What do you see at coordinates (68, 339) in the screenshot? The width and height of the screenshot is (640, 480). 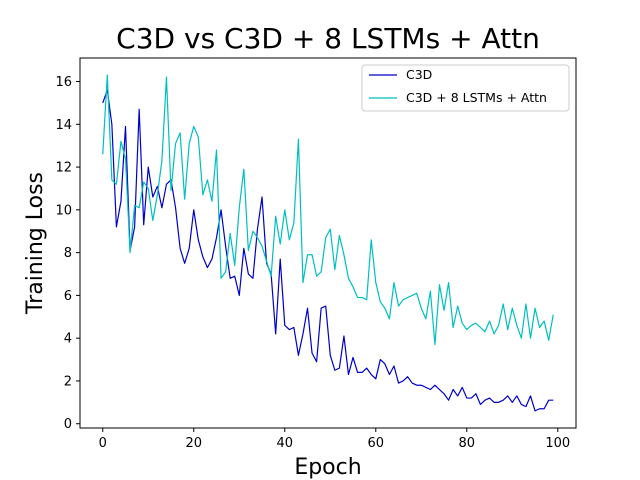 I see `y-tick-label: 4` at bounding box center [68, 339].